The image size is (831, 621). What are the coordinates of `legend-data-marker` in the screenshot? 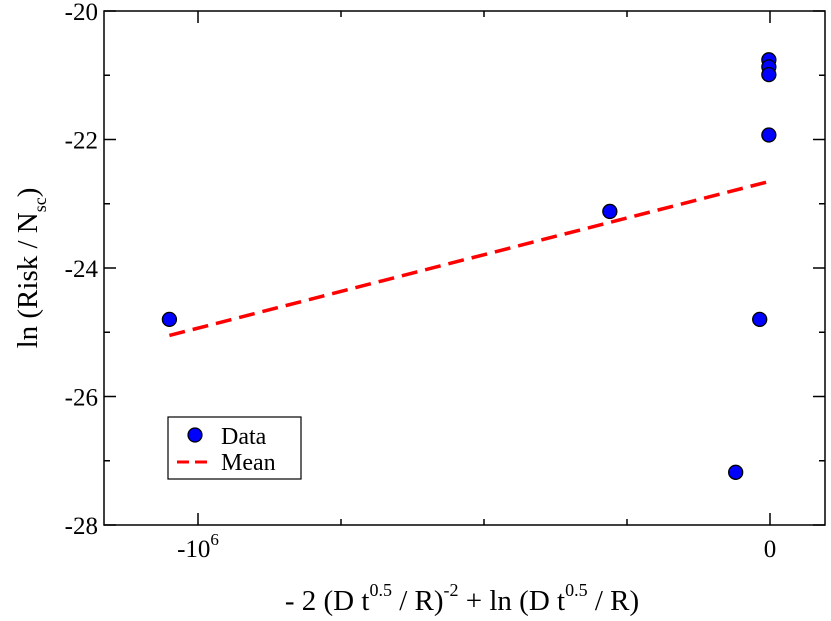 It's located at (195, 435).